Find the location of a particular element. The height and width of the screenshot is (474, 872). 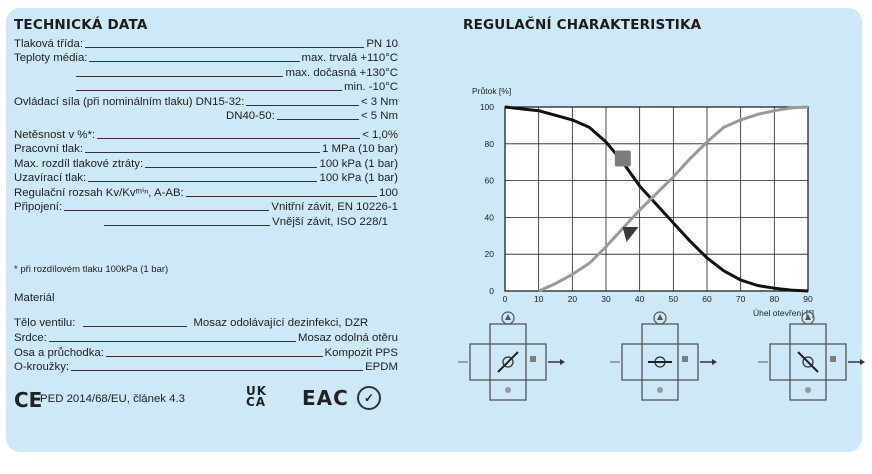

material-row-shaft: Osa a průchodka: Kompozit PPS is located at coordinates (206, 353).